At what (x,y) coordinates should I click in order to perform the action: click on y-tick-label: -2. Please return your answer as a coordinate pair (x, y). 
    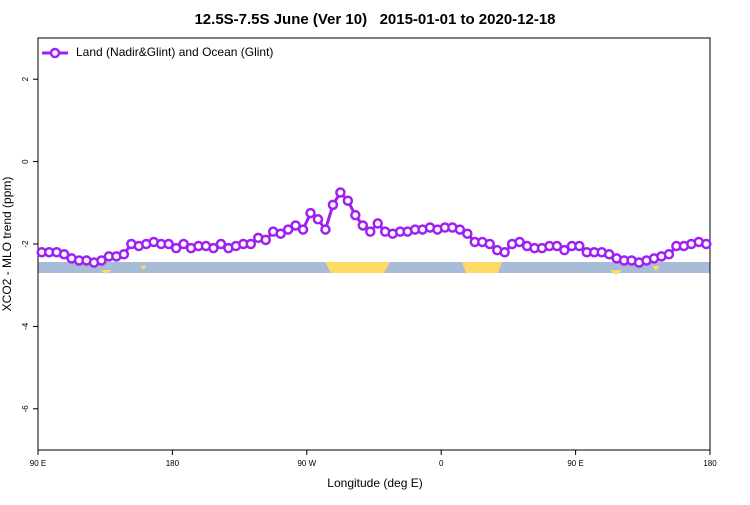
    Looking at the image, I should click on (25, 244).